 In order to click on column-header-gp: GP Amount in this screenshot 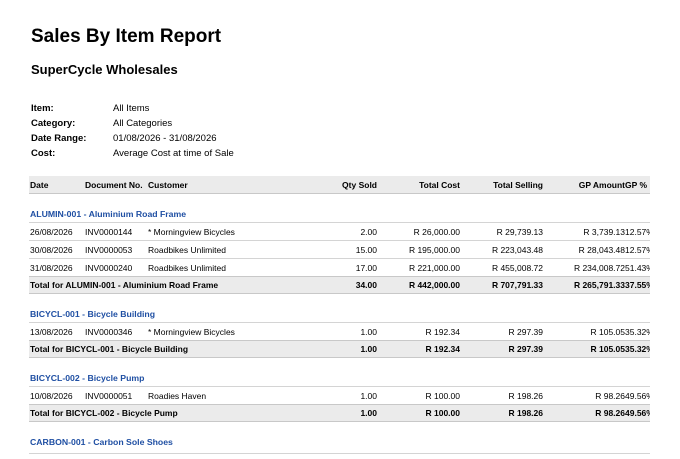, I will do `click(601, 184)`.